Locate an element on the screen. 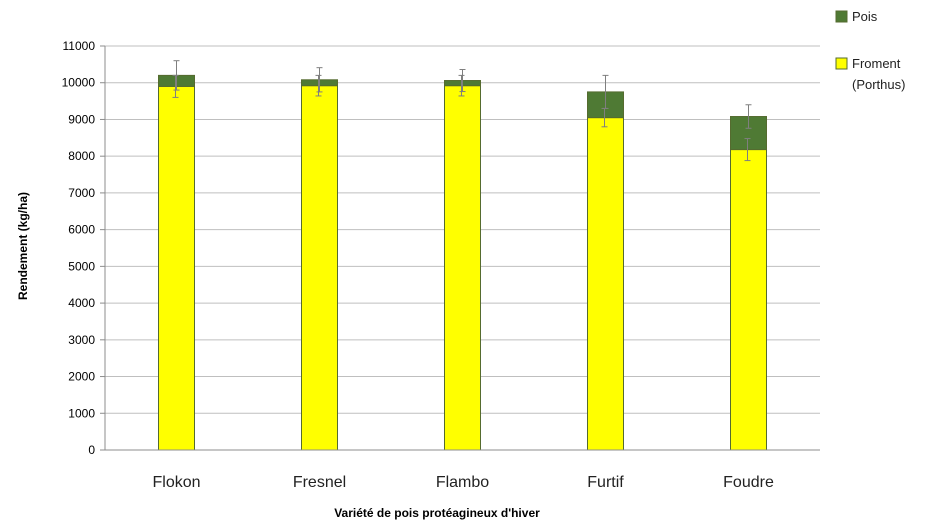 The width and height of the screenshot is (929, 522). y-tick-label: 6000 is located at coordinates (81, 230).